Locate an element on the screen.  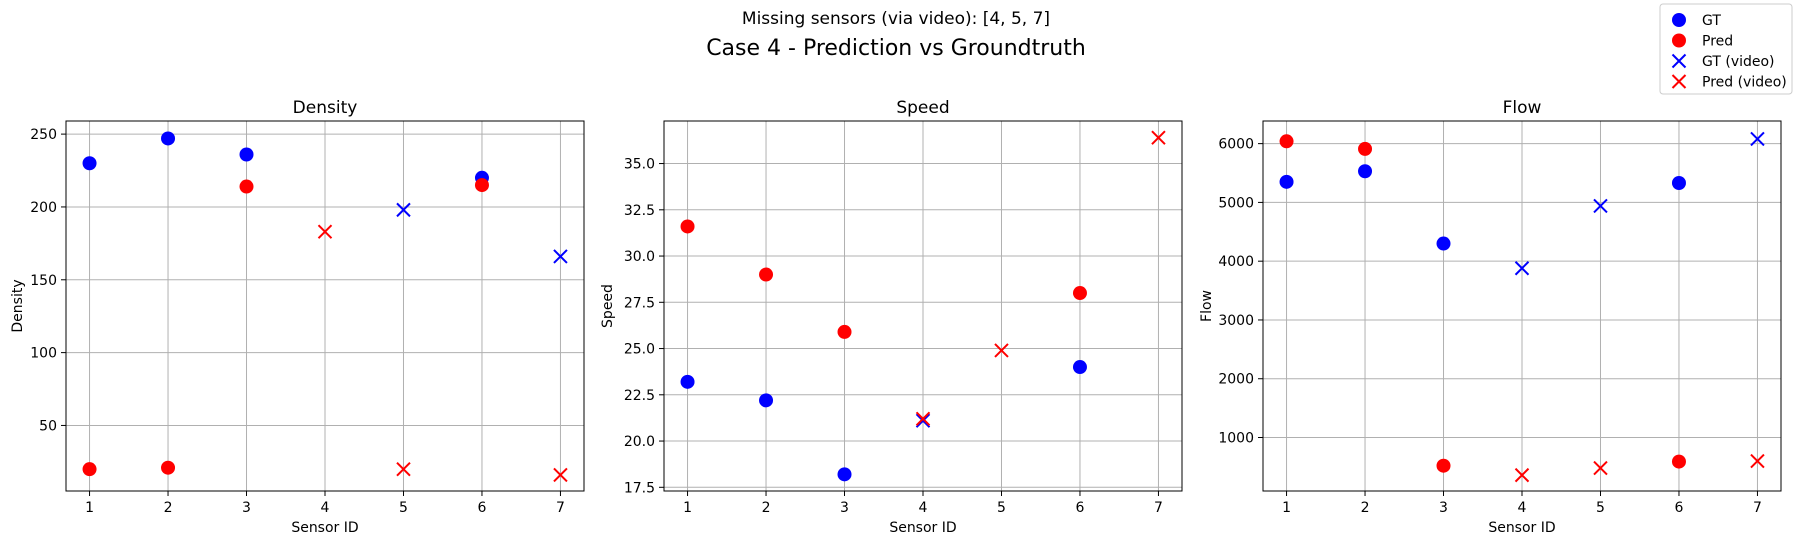
legend-item-gt: GT is located at coordinates (1696, 21).